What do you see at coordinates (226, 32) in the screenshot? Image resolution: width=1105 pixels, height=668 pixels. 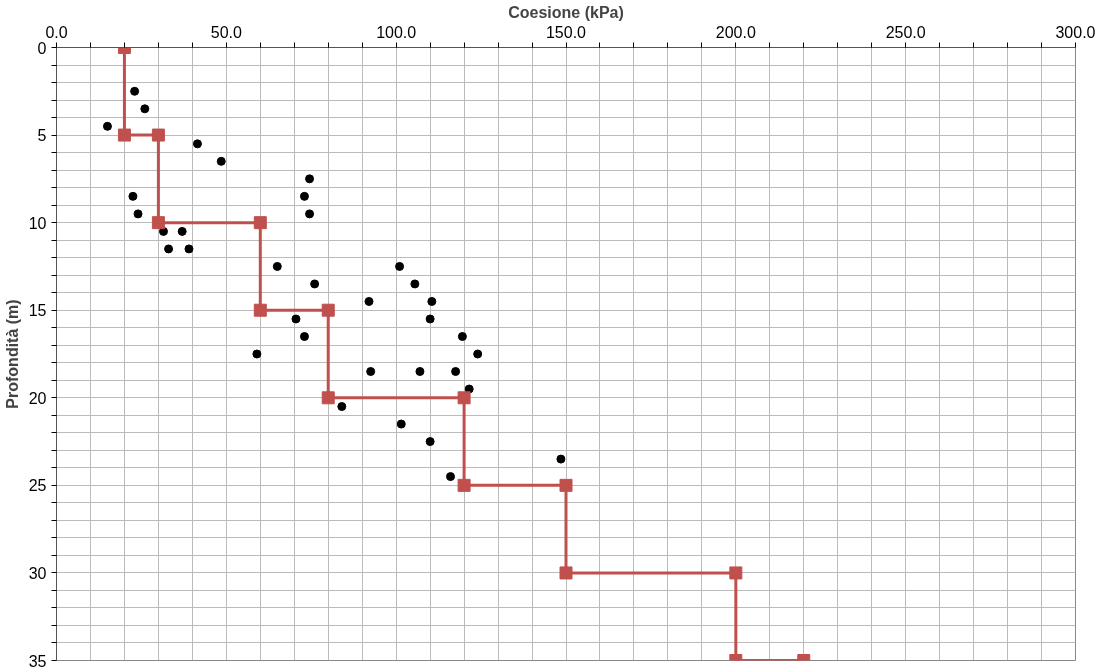 I see `x-tick-label: 50.0` at bounding box center [226, 32].